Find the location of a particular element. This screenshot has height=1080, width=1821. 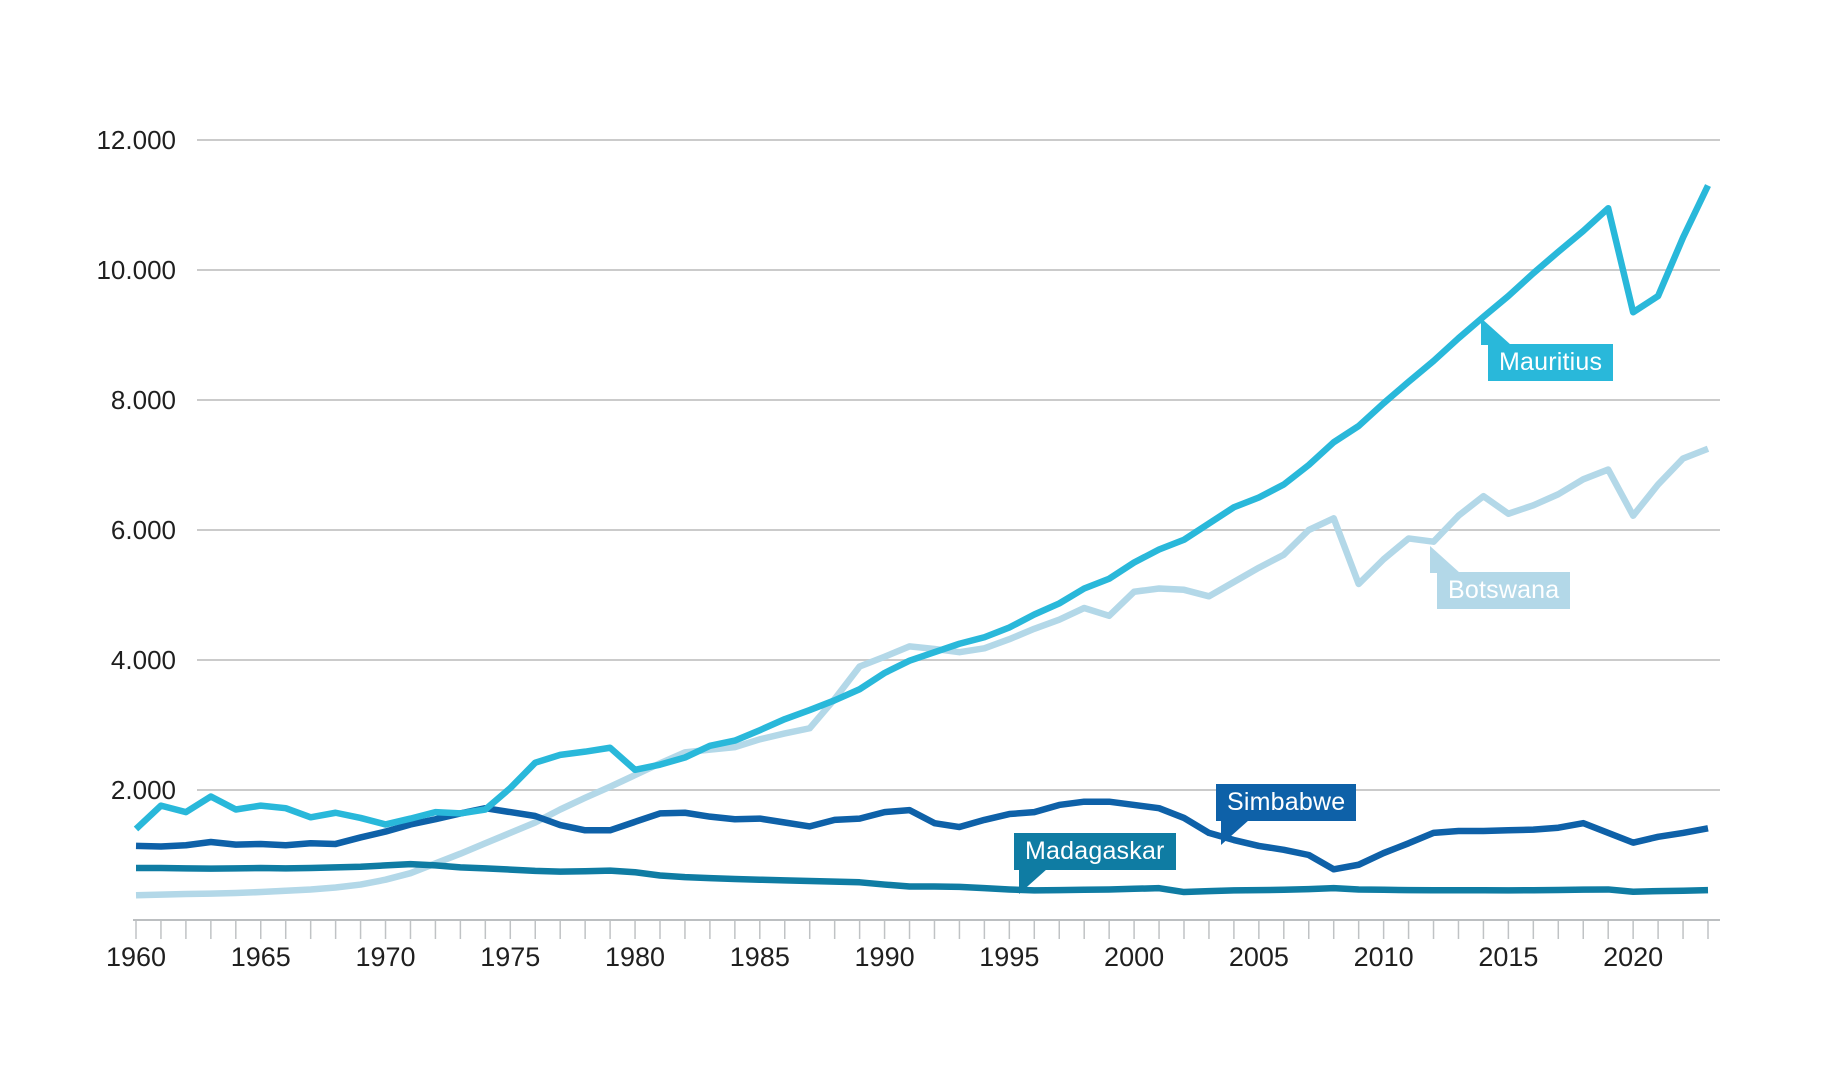

x-axis-label: 2015 is located at coordinates (1508, 957).